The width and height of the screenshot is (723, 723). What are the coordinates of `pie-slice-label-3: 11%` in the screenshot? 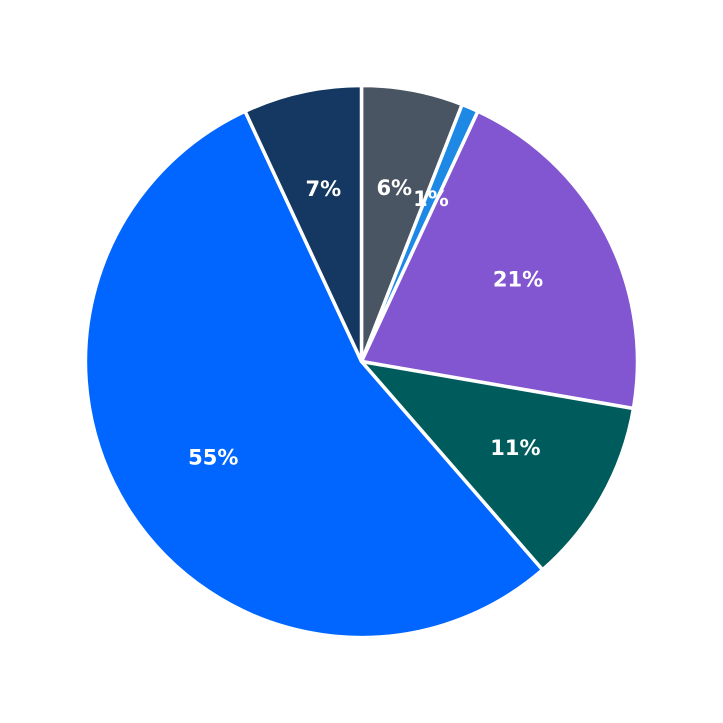 It's located at (515, 448).